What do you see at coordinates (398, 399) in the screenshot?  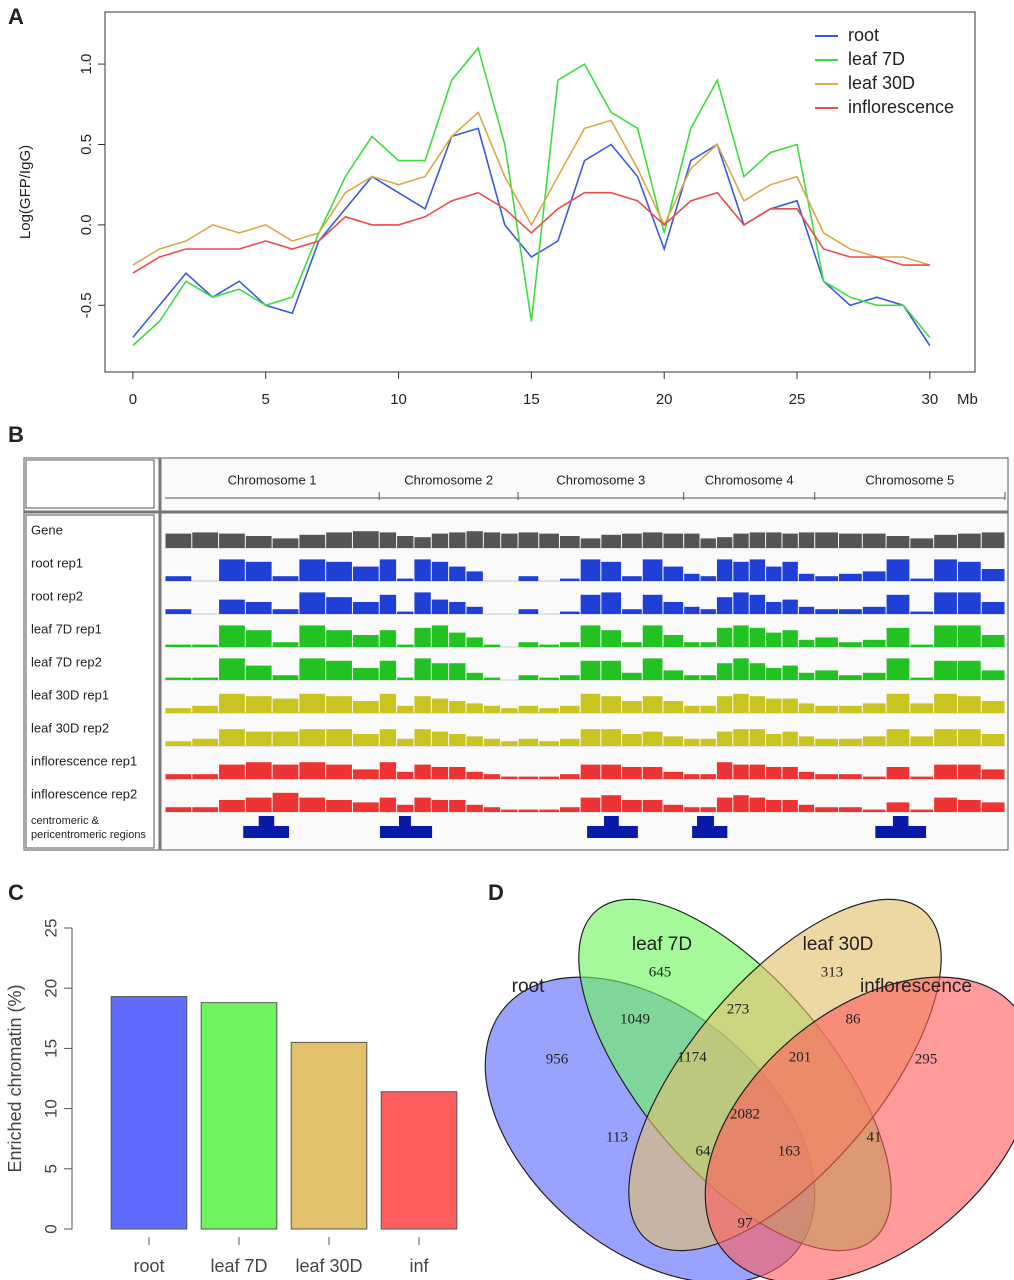 I see `x-tick-label: 10` at bounding box center [398, 399].